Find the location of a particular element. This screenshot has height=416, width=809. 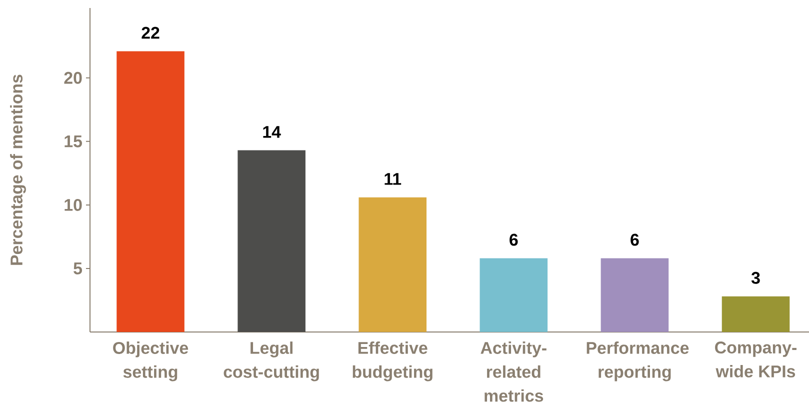

x-tick-label: Legal cost-cutting is located at coordinates (271, 362).